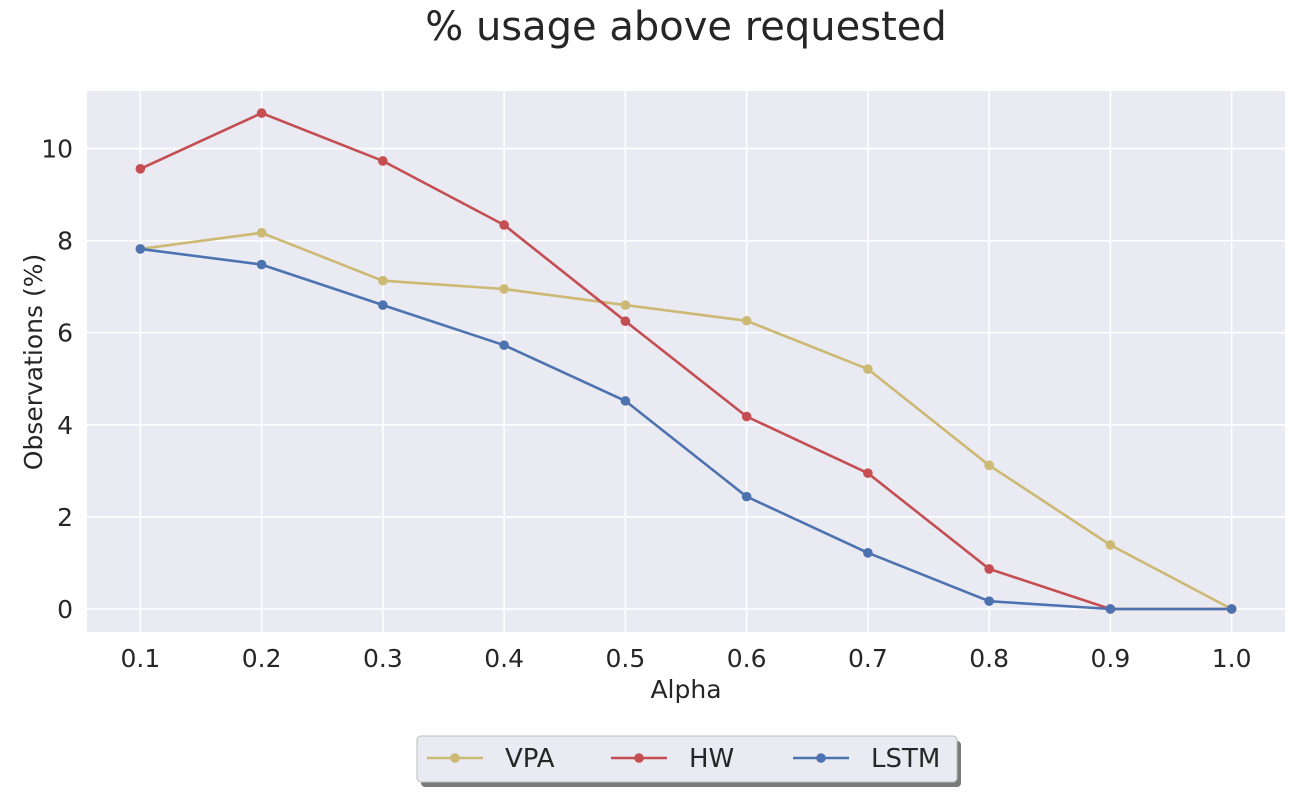  What do you see at coordinates (262, 658) in the screenshot?
I see `x-tick-label: 0.2` at bounding box center [262, 658].